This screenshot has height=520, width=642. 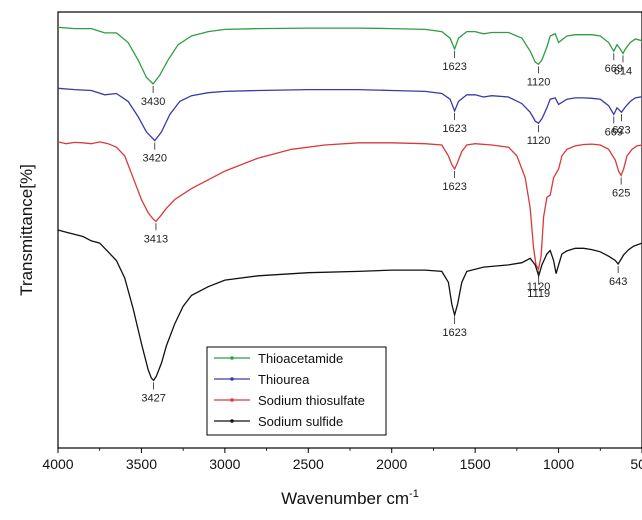 What do you see at coordinates (538, 294) in the screenshot?
I see `peak-label: 1119` at bounding box center [538, 294].